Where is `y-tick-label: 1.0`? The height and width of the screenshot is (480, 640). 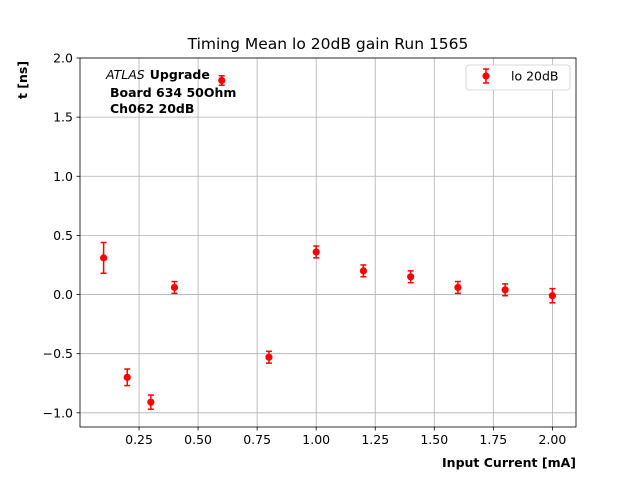 y-tick-label: 1.0 is located at coordinates (63, 176).